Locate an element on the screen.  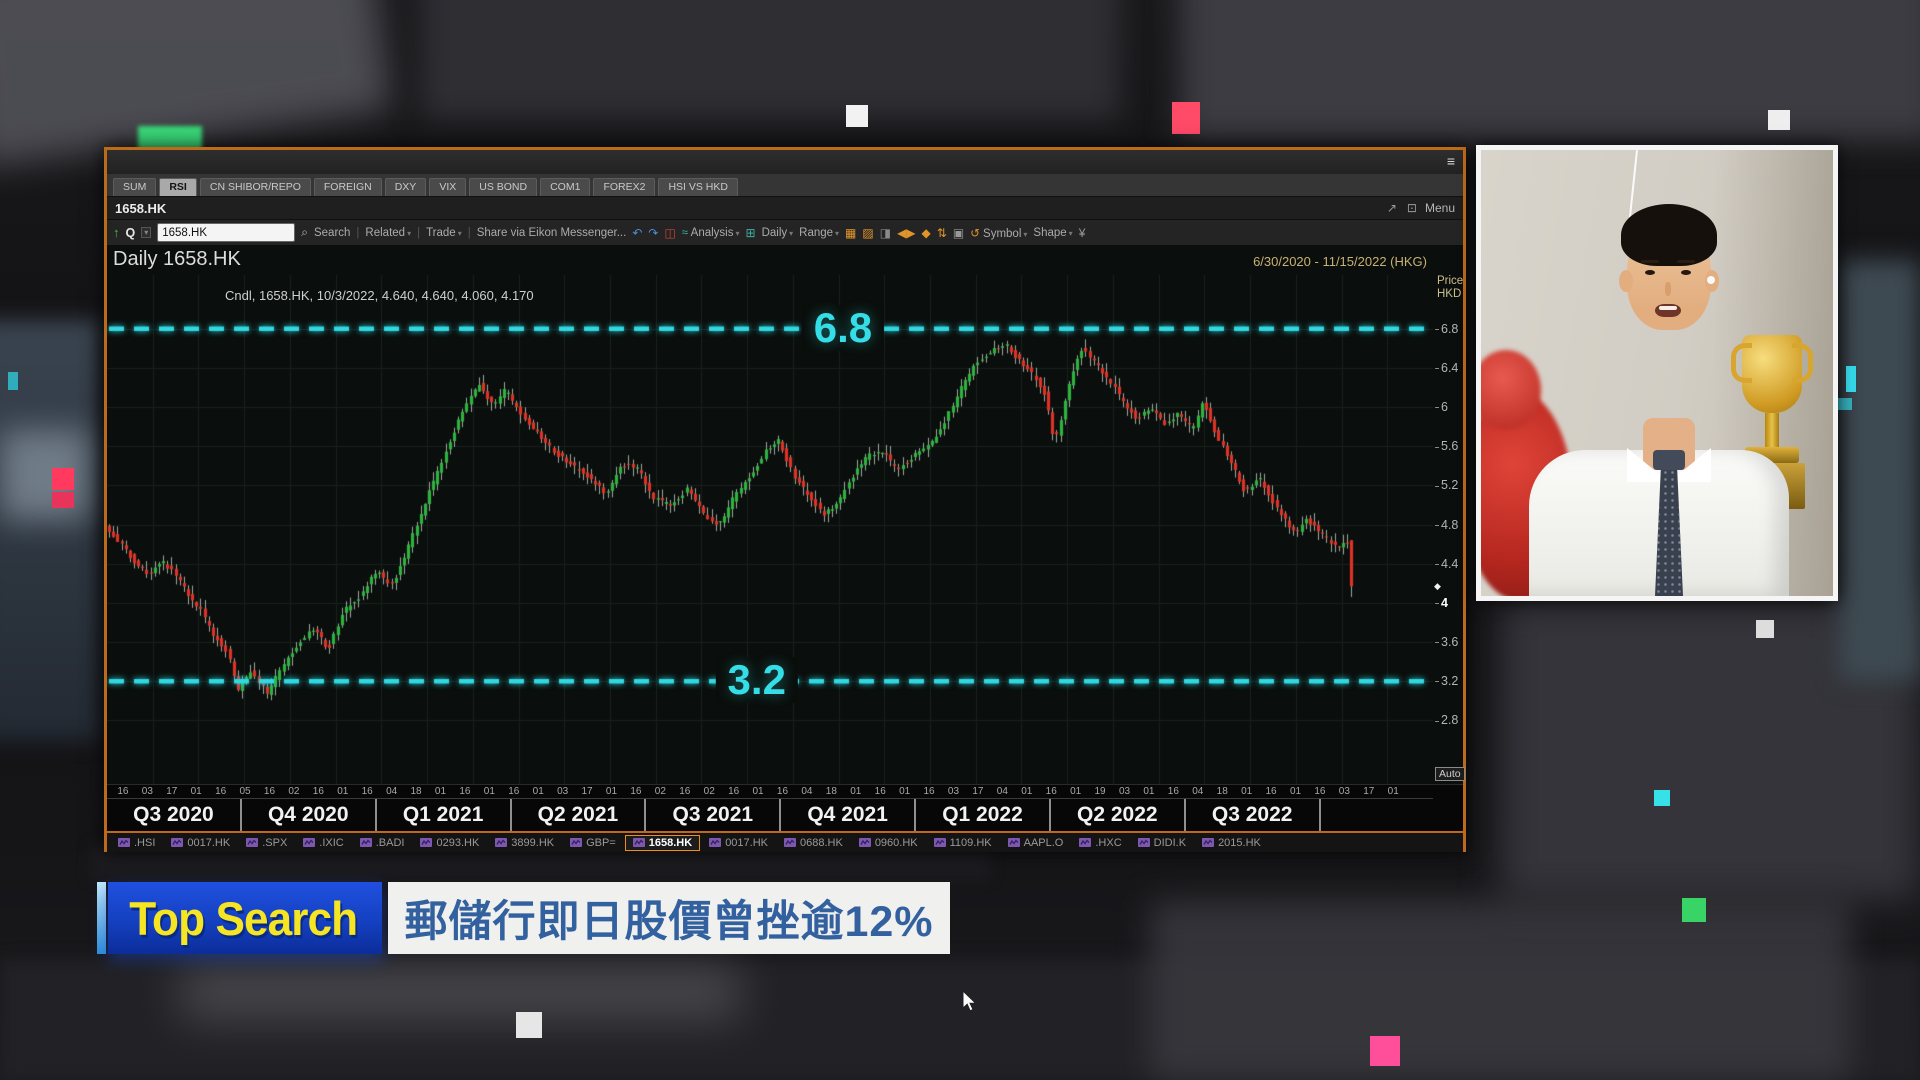
workspace-tab-us-bond: US BOND is located at coordinates (503, 187).